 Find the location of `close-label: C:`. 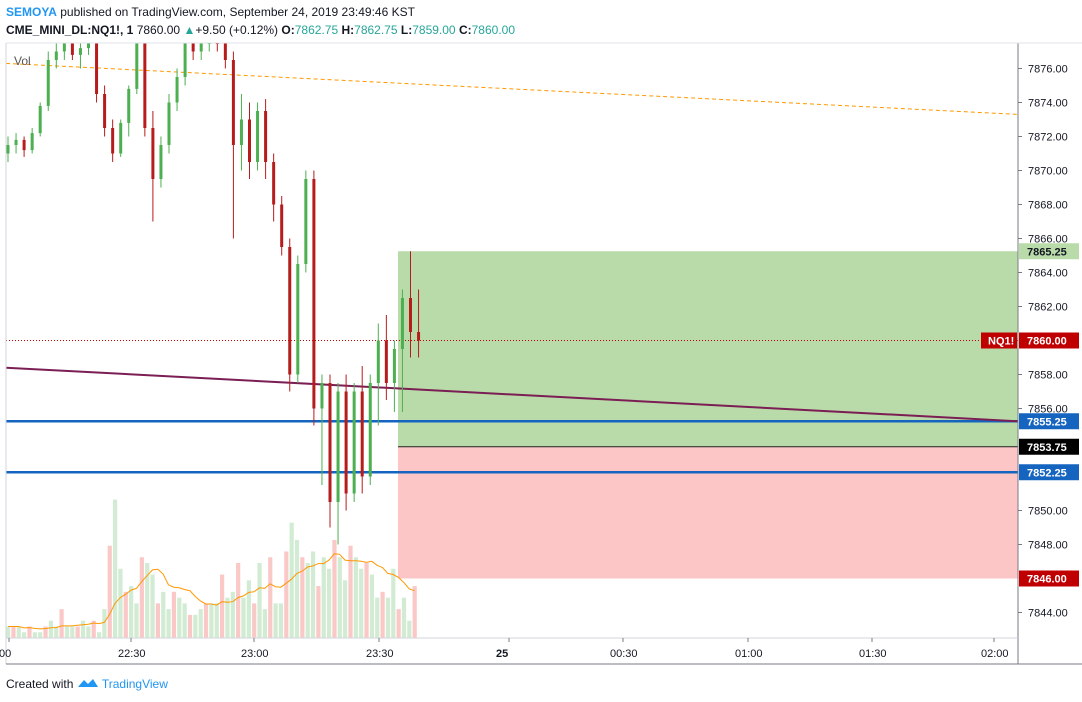

close-label: C: is located at coordinates (465, 30).